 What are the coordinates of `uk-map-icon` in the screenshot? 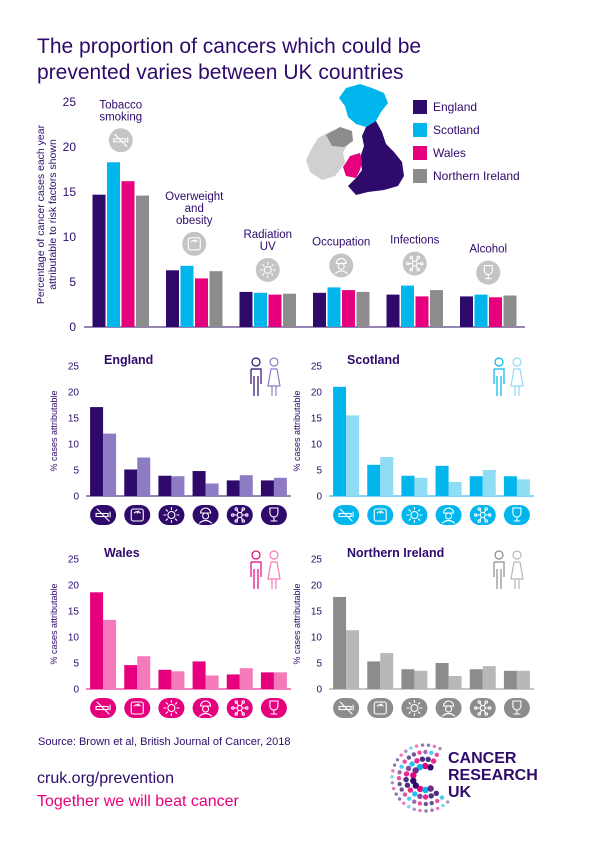 It's located at (355, 139).